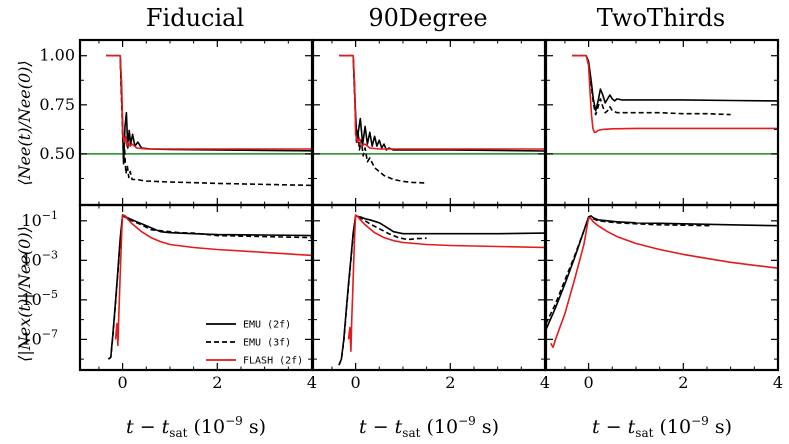 This screenshot has width=789, height=444. What do you see at coordinates (39, 258) in the screenshot?
I see `y-tick-label: 10⁻³` at bounding box center [39, 258].